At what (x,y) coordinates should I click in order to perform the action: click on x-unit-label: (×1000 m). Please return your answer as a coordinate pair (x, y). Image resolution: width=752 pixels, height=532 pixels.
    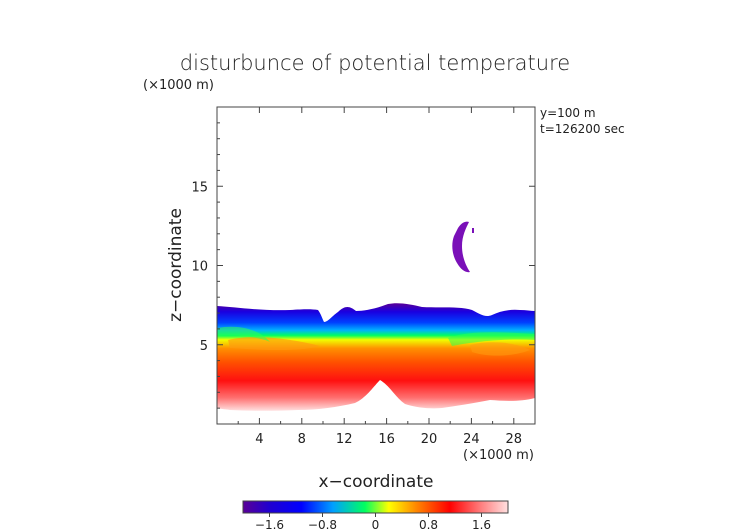
    Looking at the image, I should click on (498, 455).